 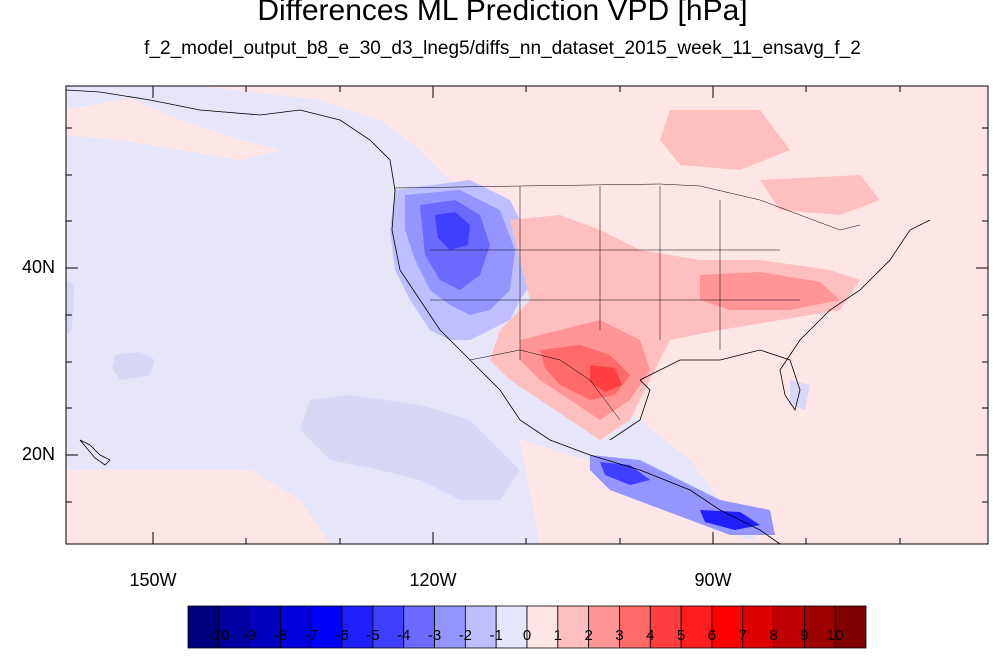 I want to click on colorbar-tick-label: 7, so click(x=742, y=635).